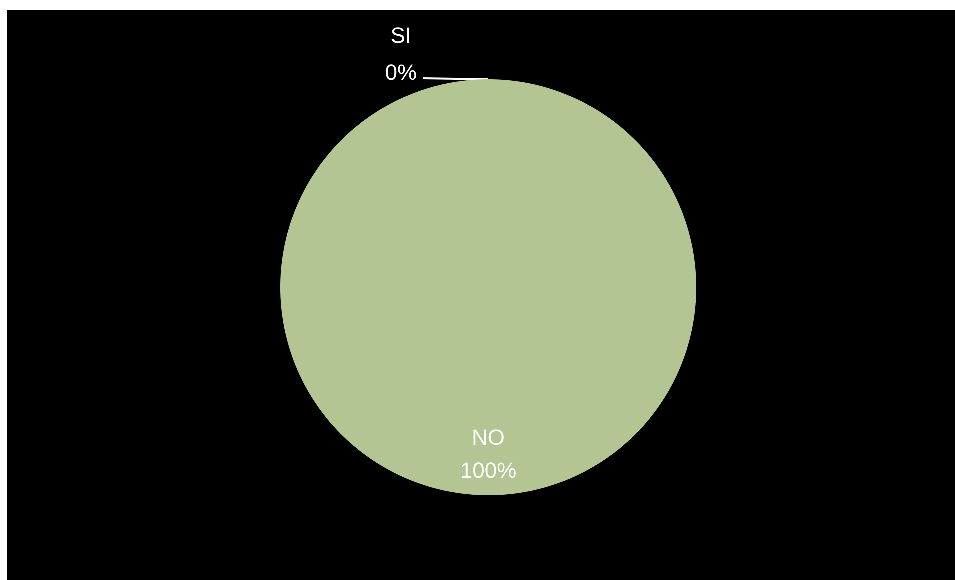 This screenshot has height=580, width=955. What do you see at coordinates (401, 35) in the screenshot?
I see `category-label: SI` at bounding box center [401, 35].